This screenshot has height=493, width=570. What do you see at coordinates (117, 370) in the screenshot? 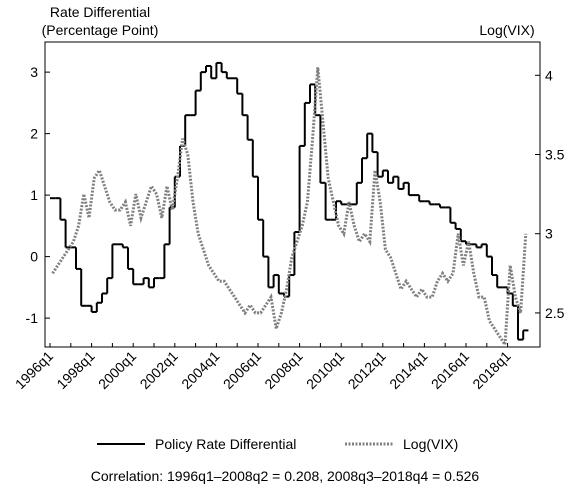
I see `x-tick-label: 2000q1` at bounding box center [117, 370].